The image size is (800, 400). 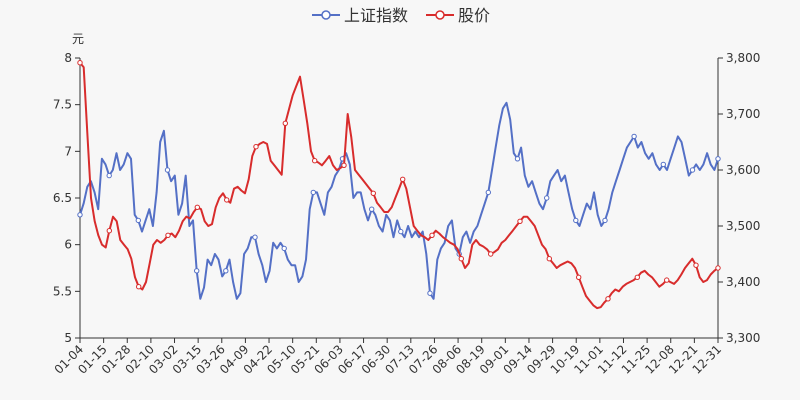 What do you see at coordinates (68, 151) in the screenshot?
I see `left-axis-tick-label: 7` at bounding box center [68, 151].